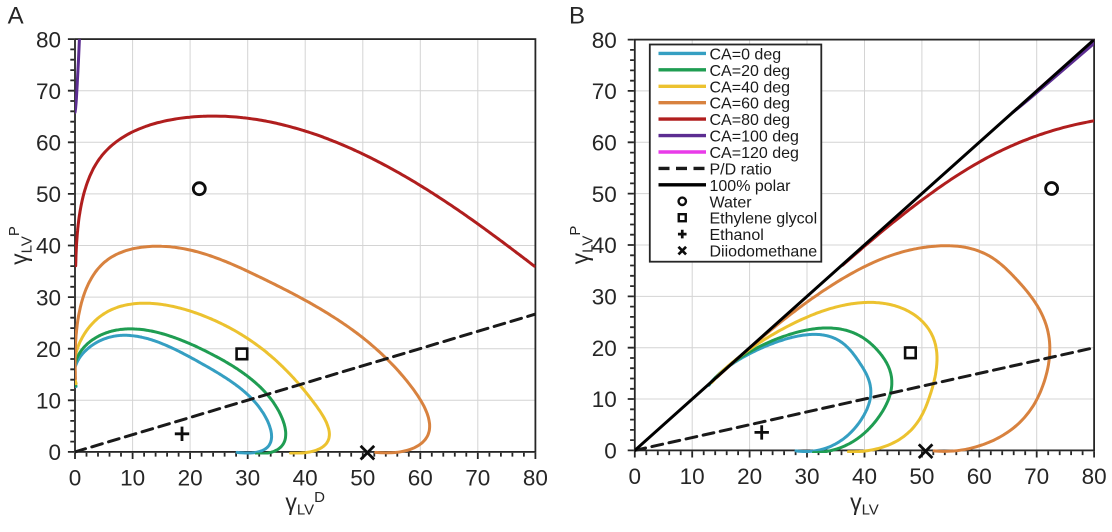 This screenshot has width=1112, height=532. I want to click on svg-text: P/D ratio, so click(741, 169).